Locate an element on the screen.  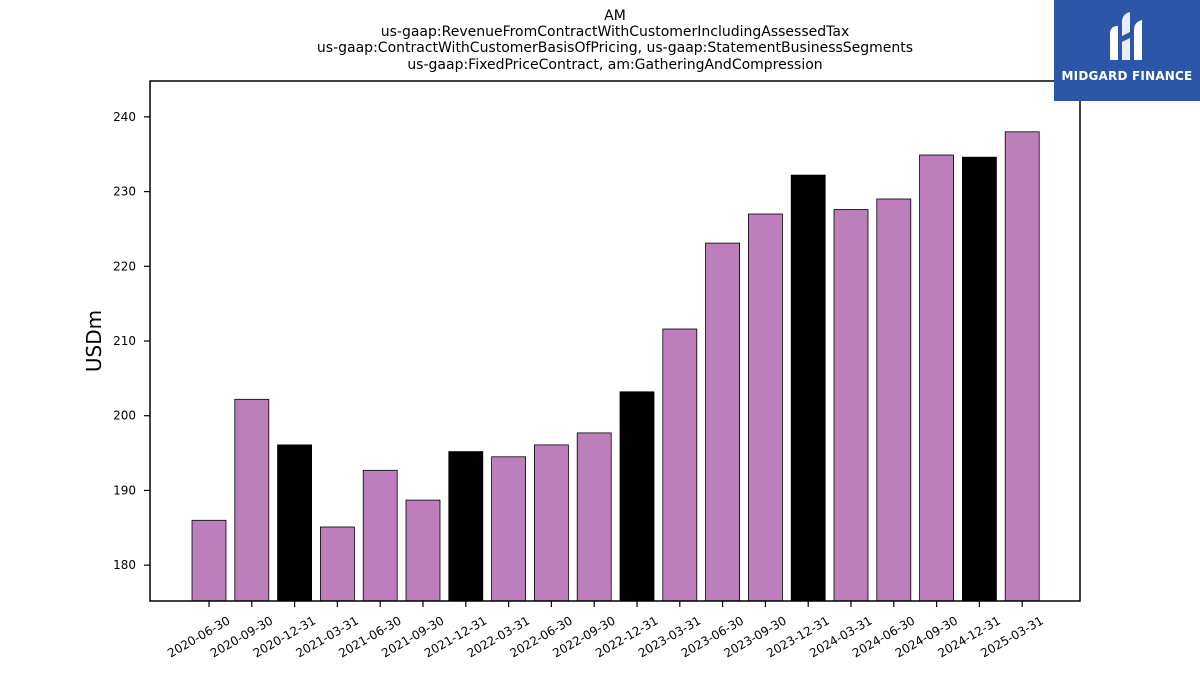
y-tick-label: 240 is located at coordinates (124, 117).